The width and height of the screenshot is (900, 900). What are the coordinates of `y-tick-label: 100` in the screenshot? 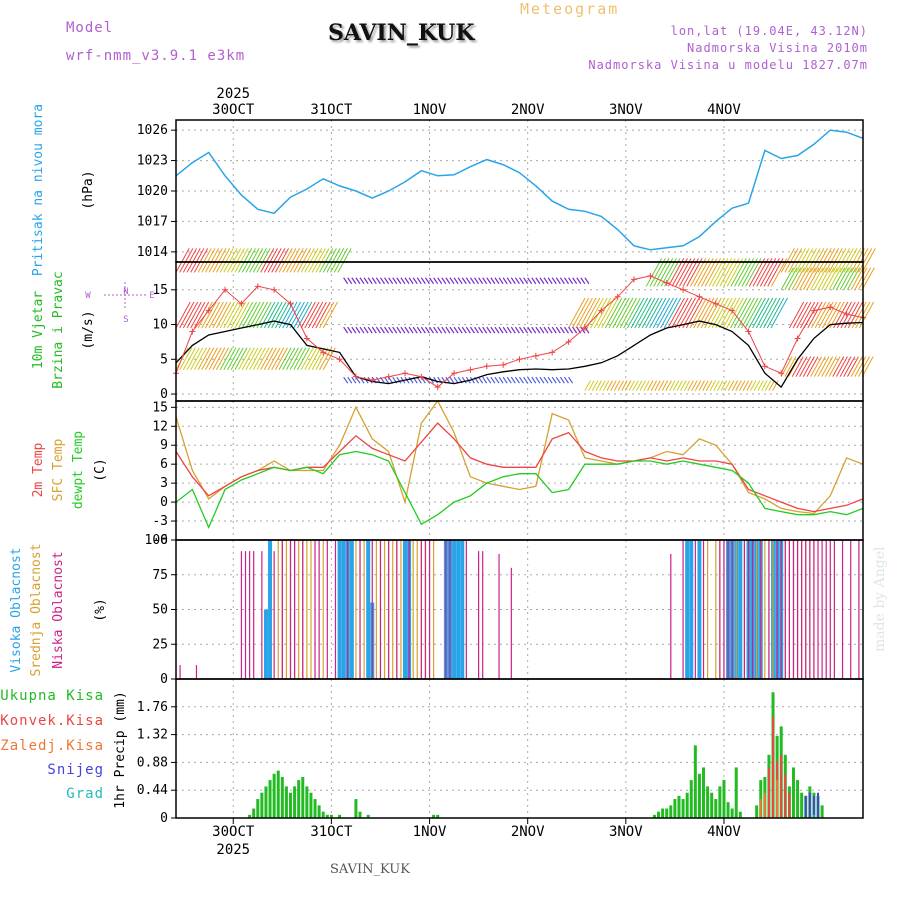 It's located at (156, 540).